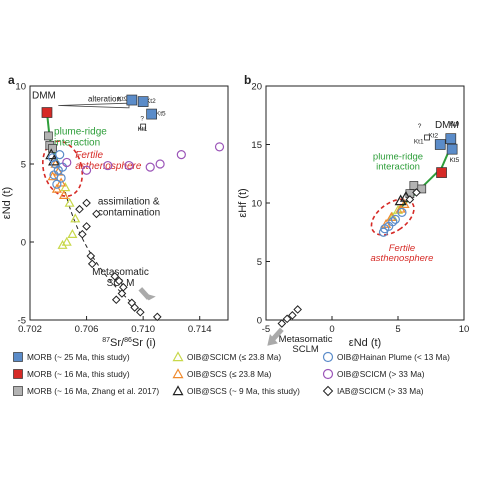  Describe the element at coordinates (221, 373) in the screenshot. I see `legend-item: OIB@SCS (≤ 23.8 Ma)` at that location.